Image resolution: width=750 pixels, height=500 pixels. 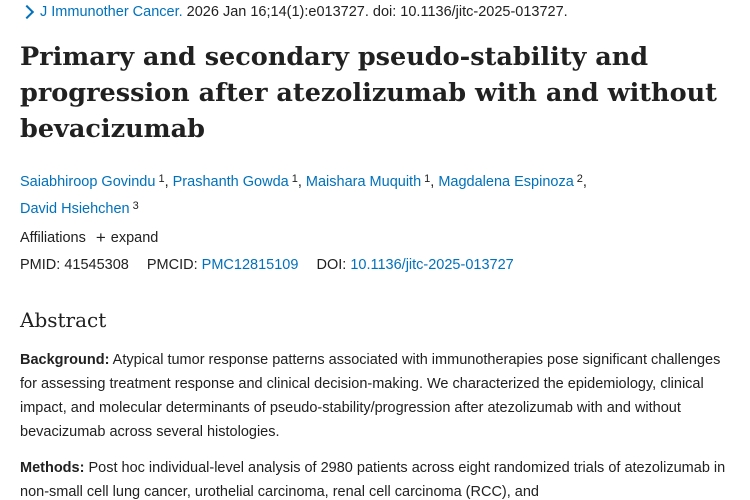 I want to click on expand-affiliations-button: + expand, so click(x=127, y=237).